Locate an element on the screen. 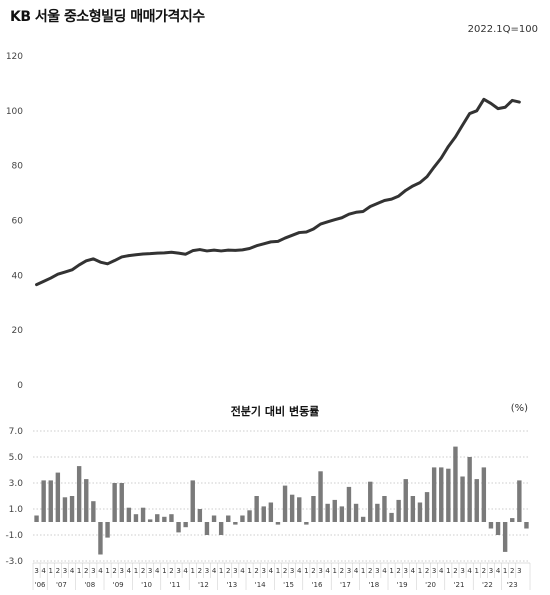 The width and height of the screenshot is (550, 595). year-label: '17 is located at coordinates (345, 585).